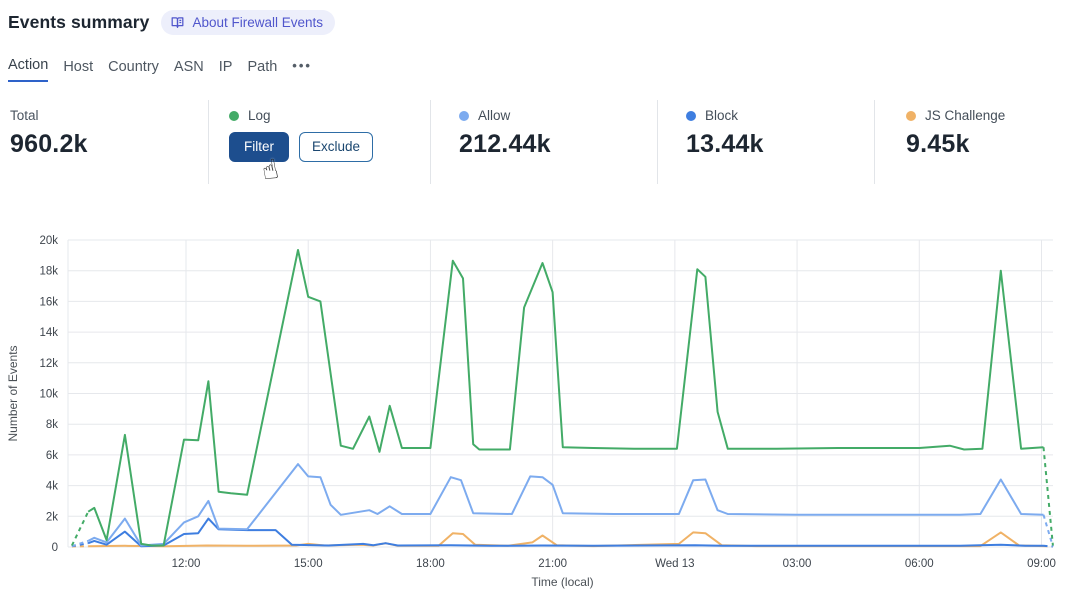 The image size is (1068, 598). I want to click on y-axis-title: Number of Events, so click(13, 393).